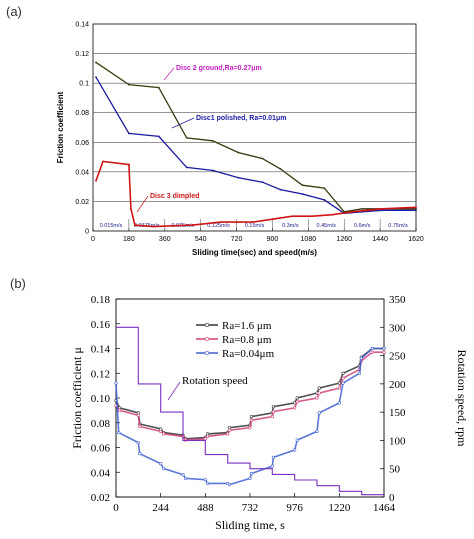 This screenshot has height=539, width=474. I want to click on y-tick-label-b: 0.16, so click(101, 325).